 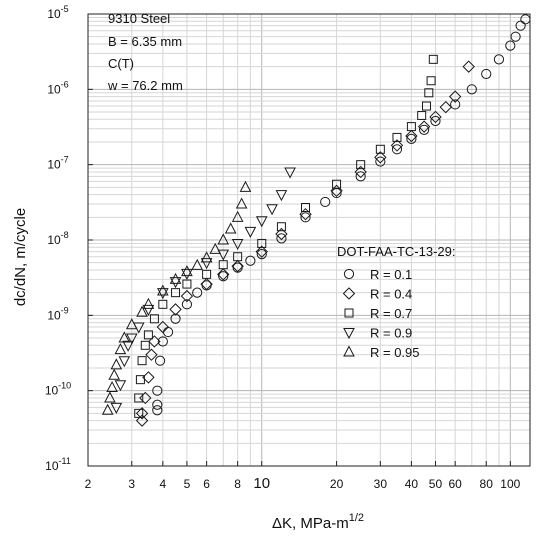 What do you see at coordinates (349, 293) in the screenshot?
I see `legend-marker-diamond` at bounding box center [349, 293].